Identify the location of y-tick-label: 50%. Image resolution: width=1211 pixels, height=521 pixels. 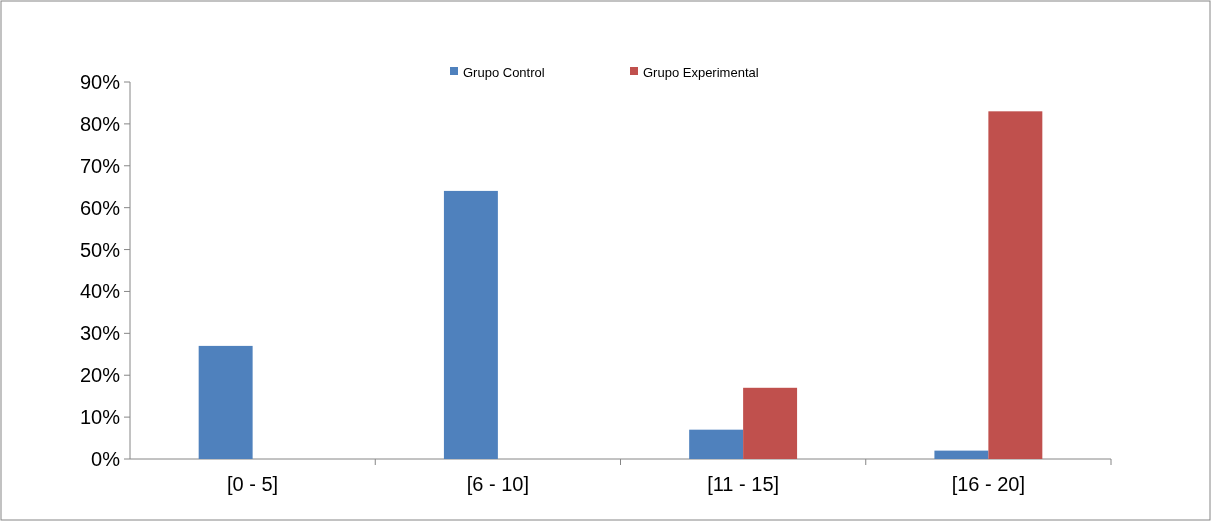
(100, 249).